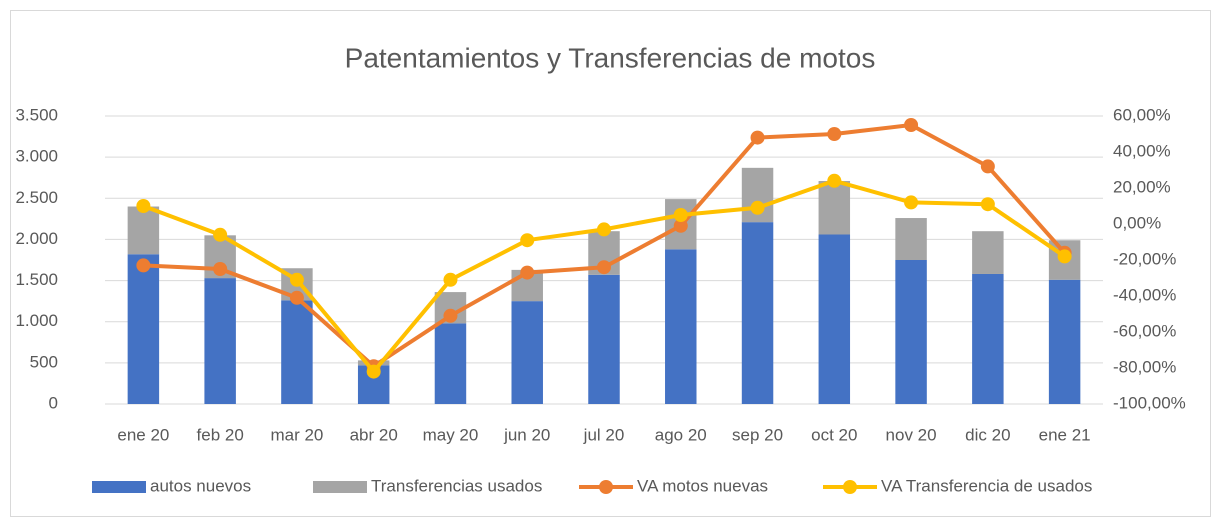  Describe the element at coordinates (44, 361) in the screenshot. I see `y-tick-label: 500` at that location.